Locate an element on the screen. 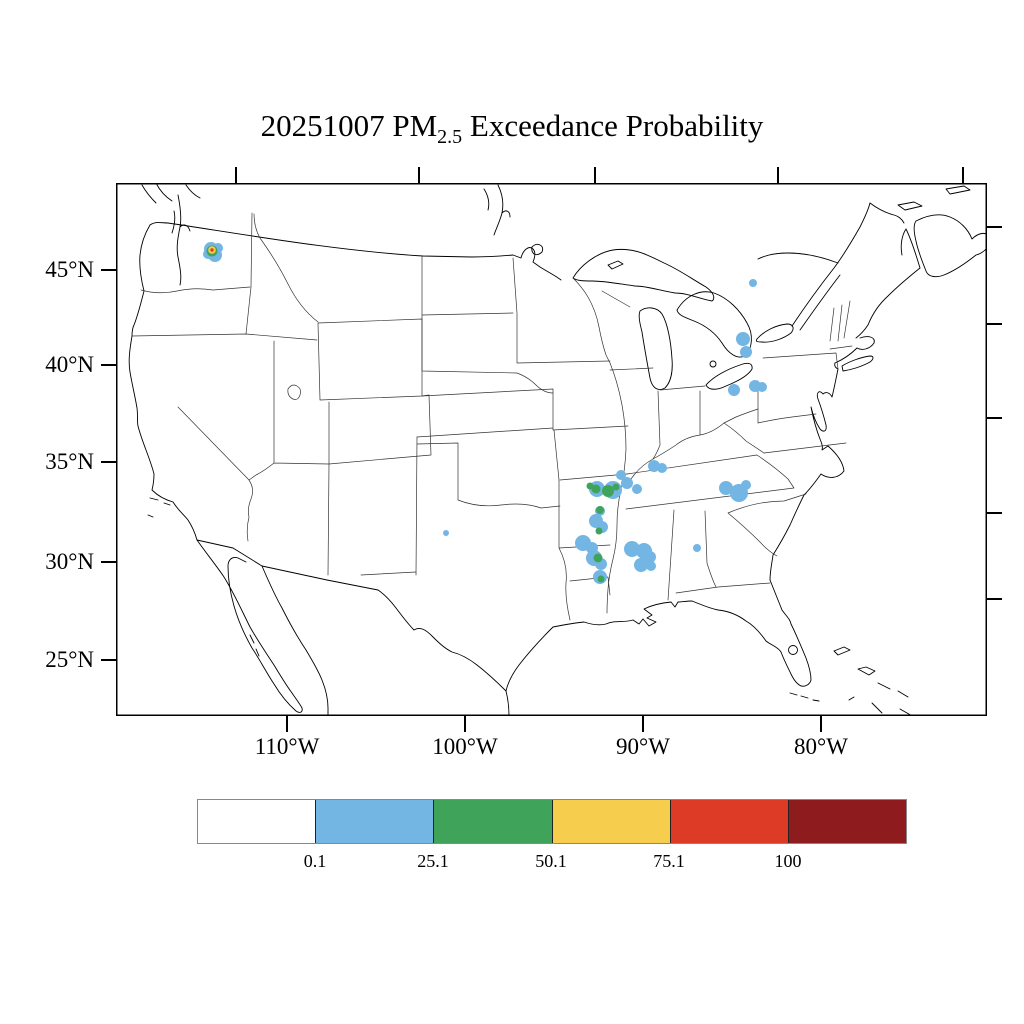  page-title: 20251007 PM2.5 Exceedance Probability is located at coordinates (512, 128).